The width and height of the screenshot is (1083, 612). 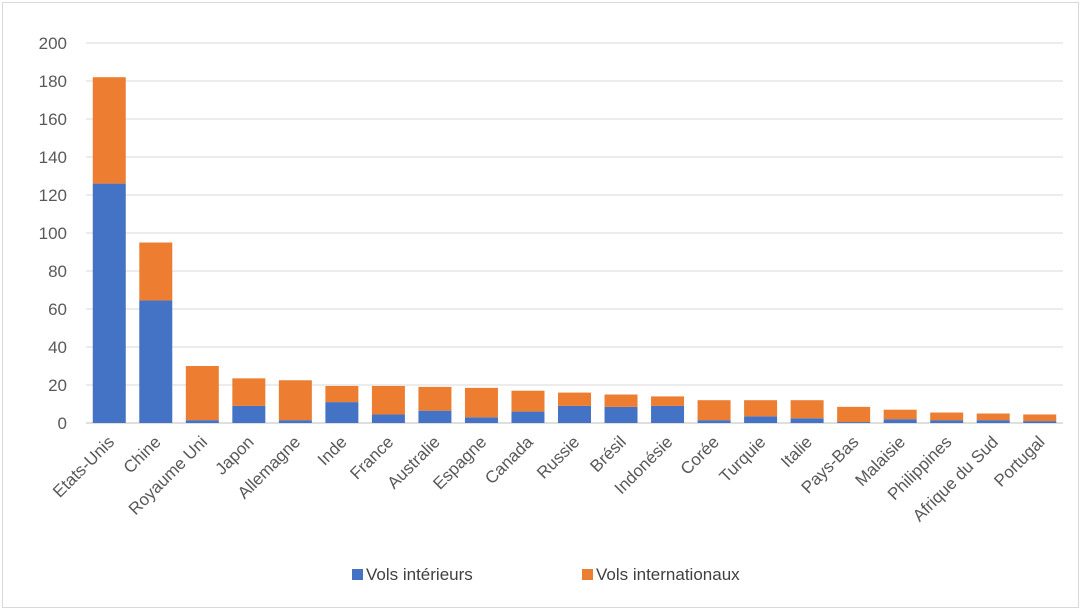 I want to click on x-tick-label: Brésil, so click(x=607, y=453).